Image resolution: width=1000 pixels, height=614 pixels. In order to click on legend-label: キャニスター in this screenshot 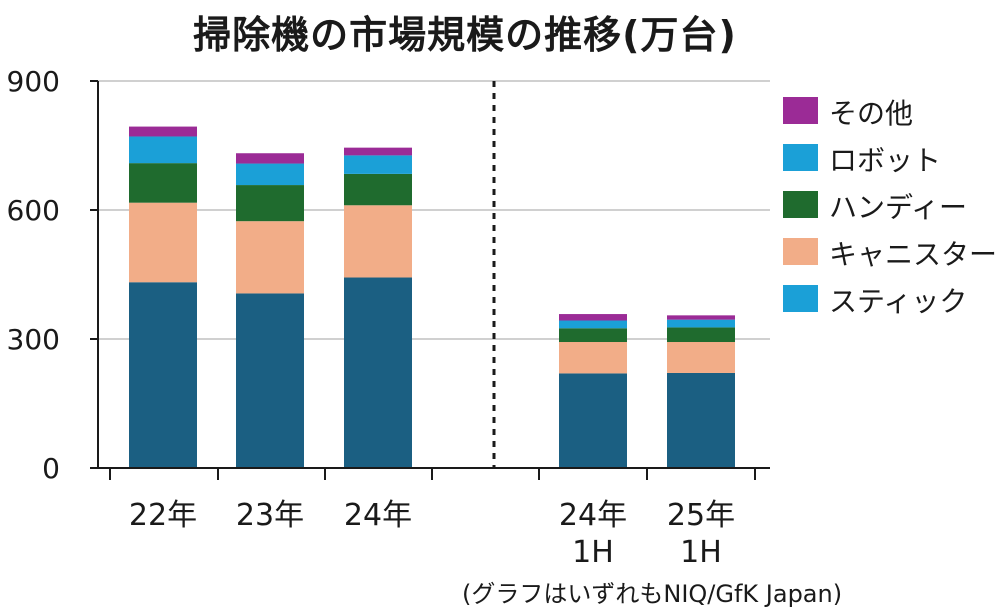, I will do `click(913, 254)`.